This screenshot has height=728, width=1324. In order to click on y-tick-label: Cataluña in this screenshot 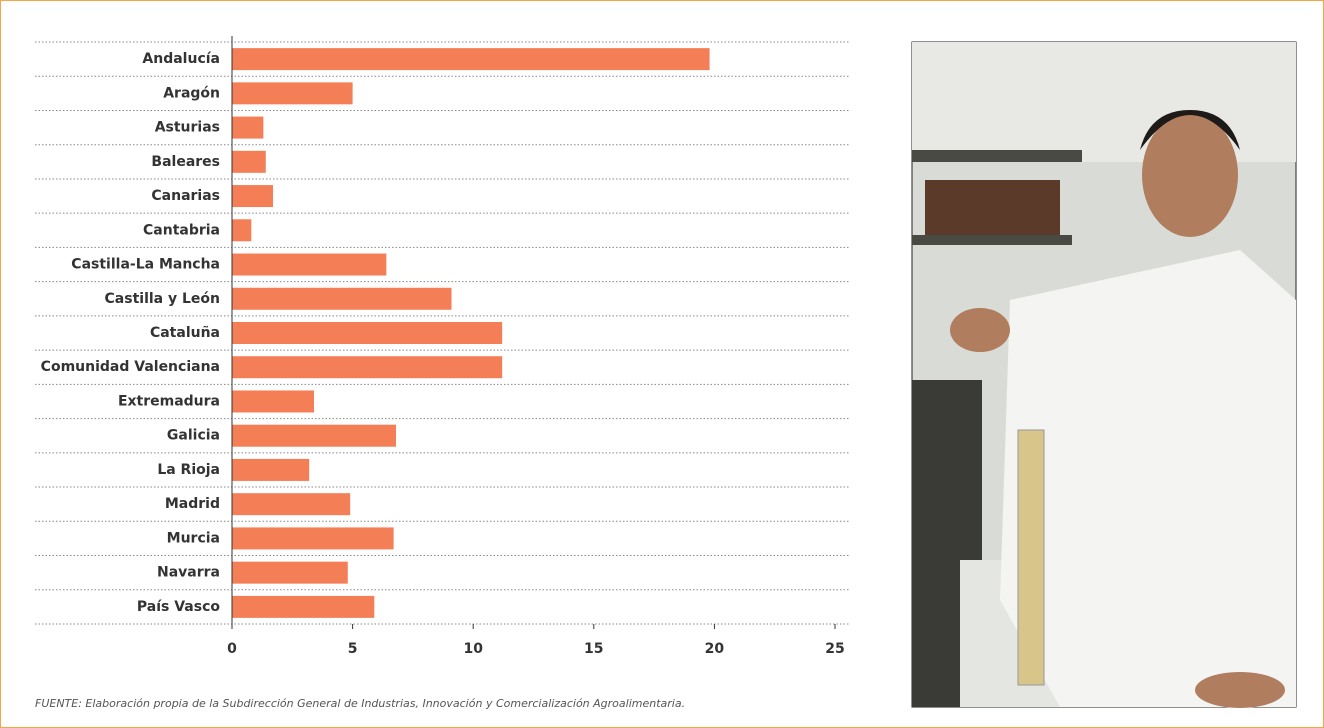, I will do `click(185, 333)`.